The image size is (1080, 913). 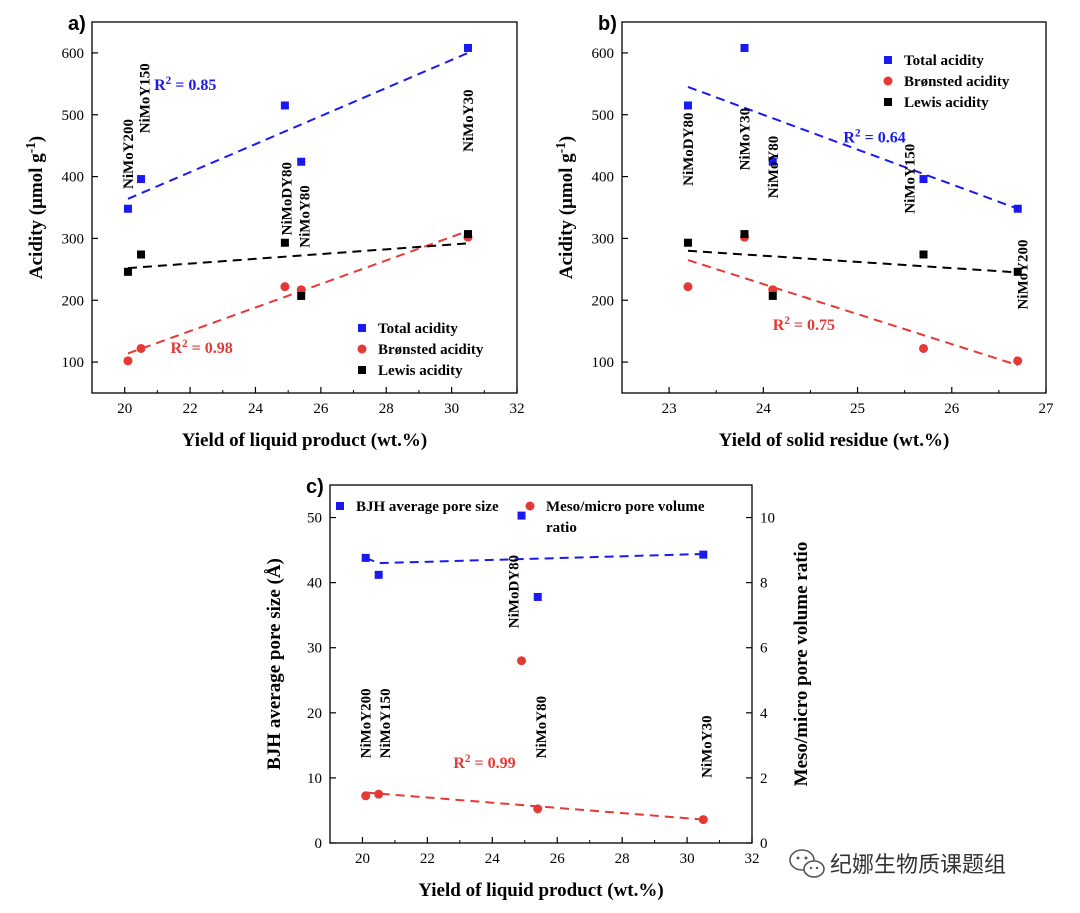 What do you see at coordinates (603, 239) in the screenshot?
I see `y-tick-label: 300` at bounding box center [603, 239].